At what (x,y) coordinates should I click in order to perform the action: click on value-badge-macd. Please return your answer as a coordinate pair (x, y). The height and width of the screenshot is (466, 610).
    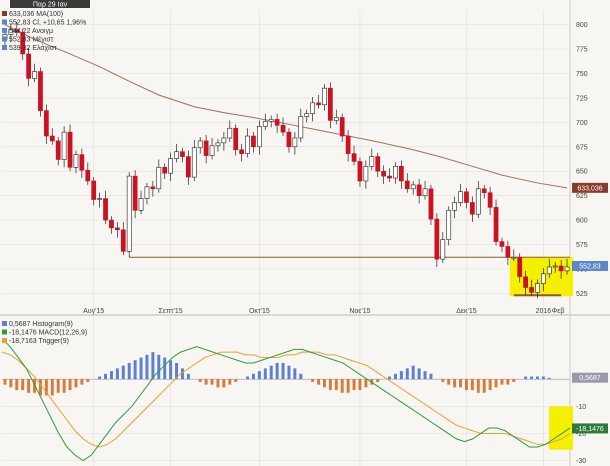
    Looking at the image, I should click on (590, 428).